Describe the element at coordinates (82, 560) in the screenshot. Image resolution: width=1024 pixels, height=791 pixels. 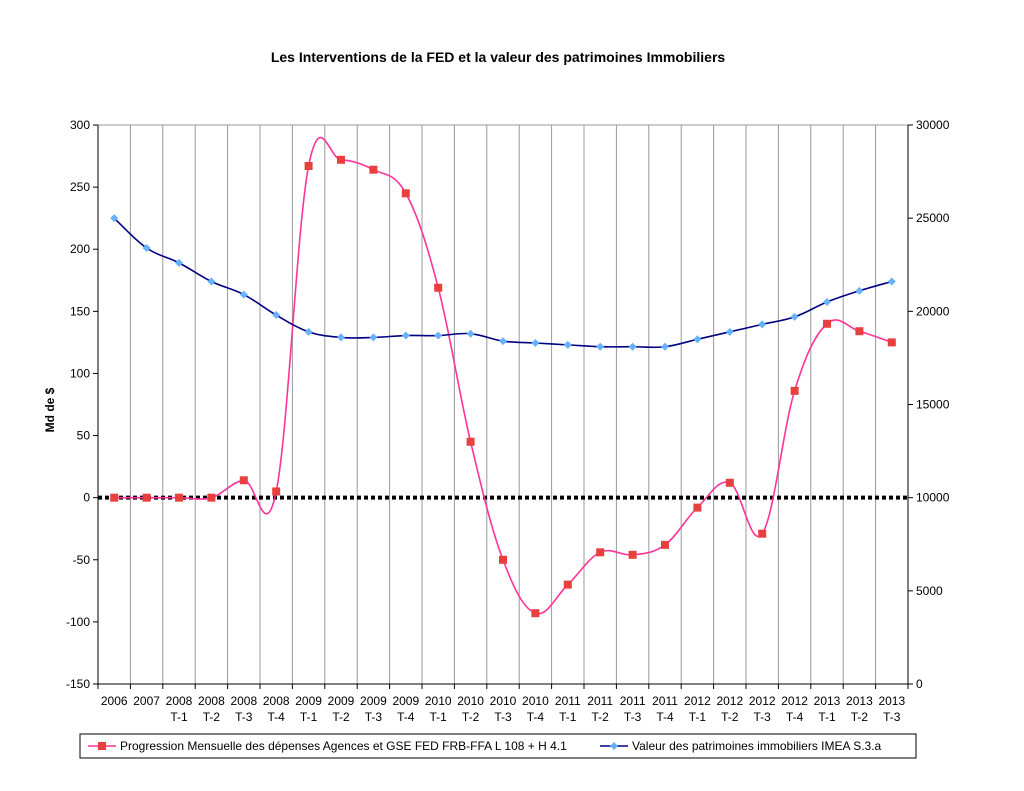
I see `left-tick-label: -50` at that location.